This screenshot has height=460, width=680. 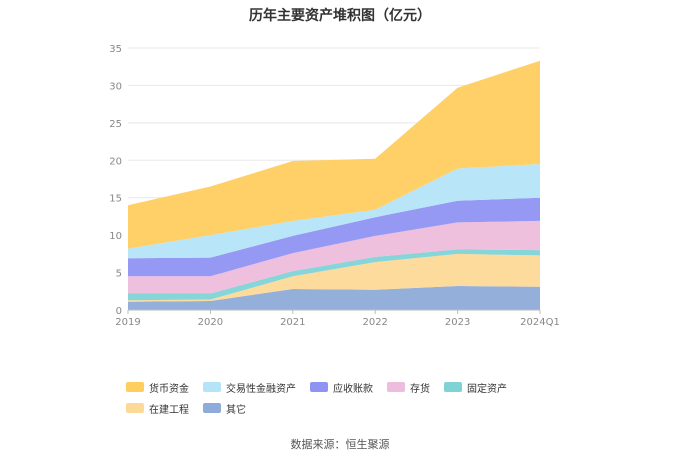 I want to click on legend-item: 货币资金, so click(x=157, y=387).